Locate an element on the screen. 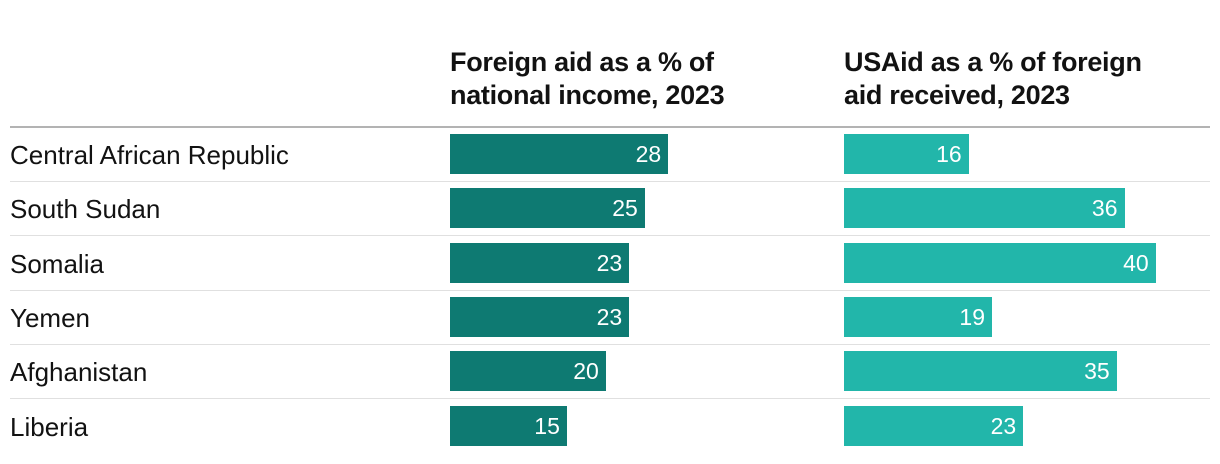  bar-value-label: 19 is located at coordinates (972, 316).